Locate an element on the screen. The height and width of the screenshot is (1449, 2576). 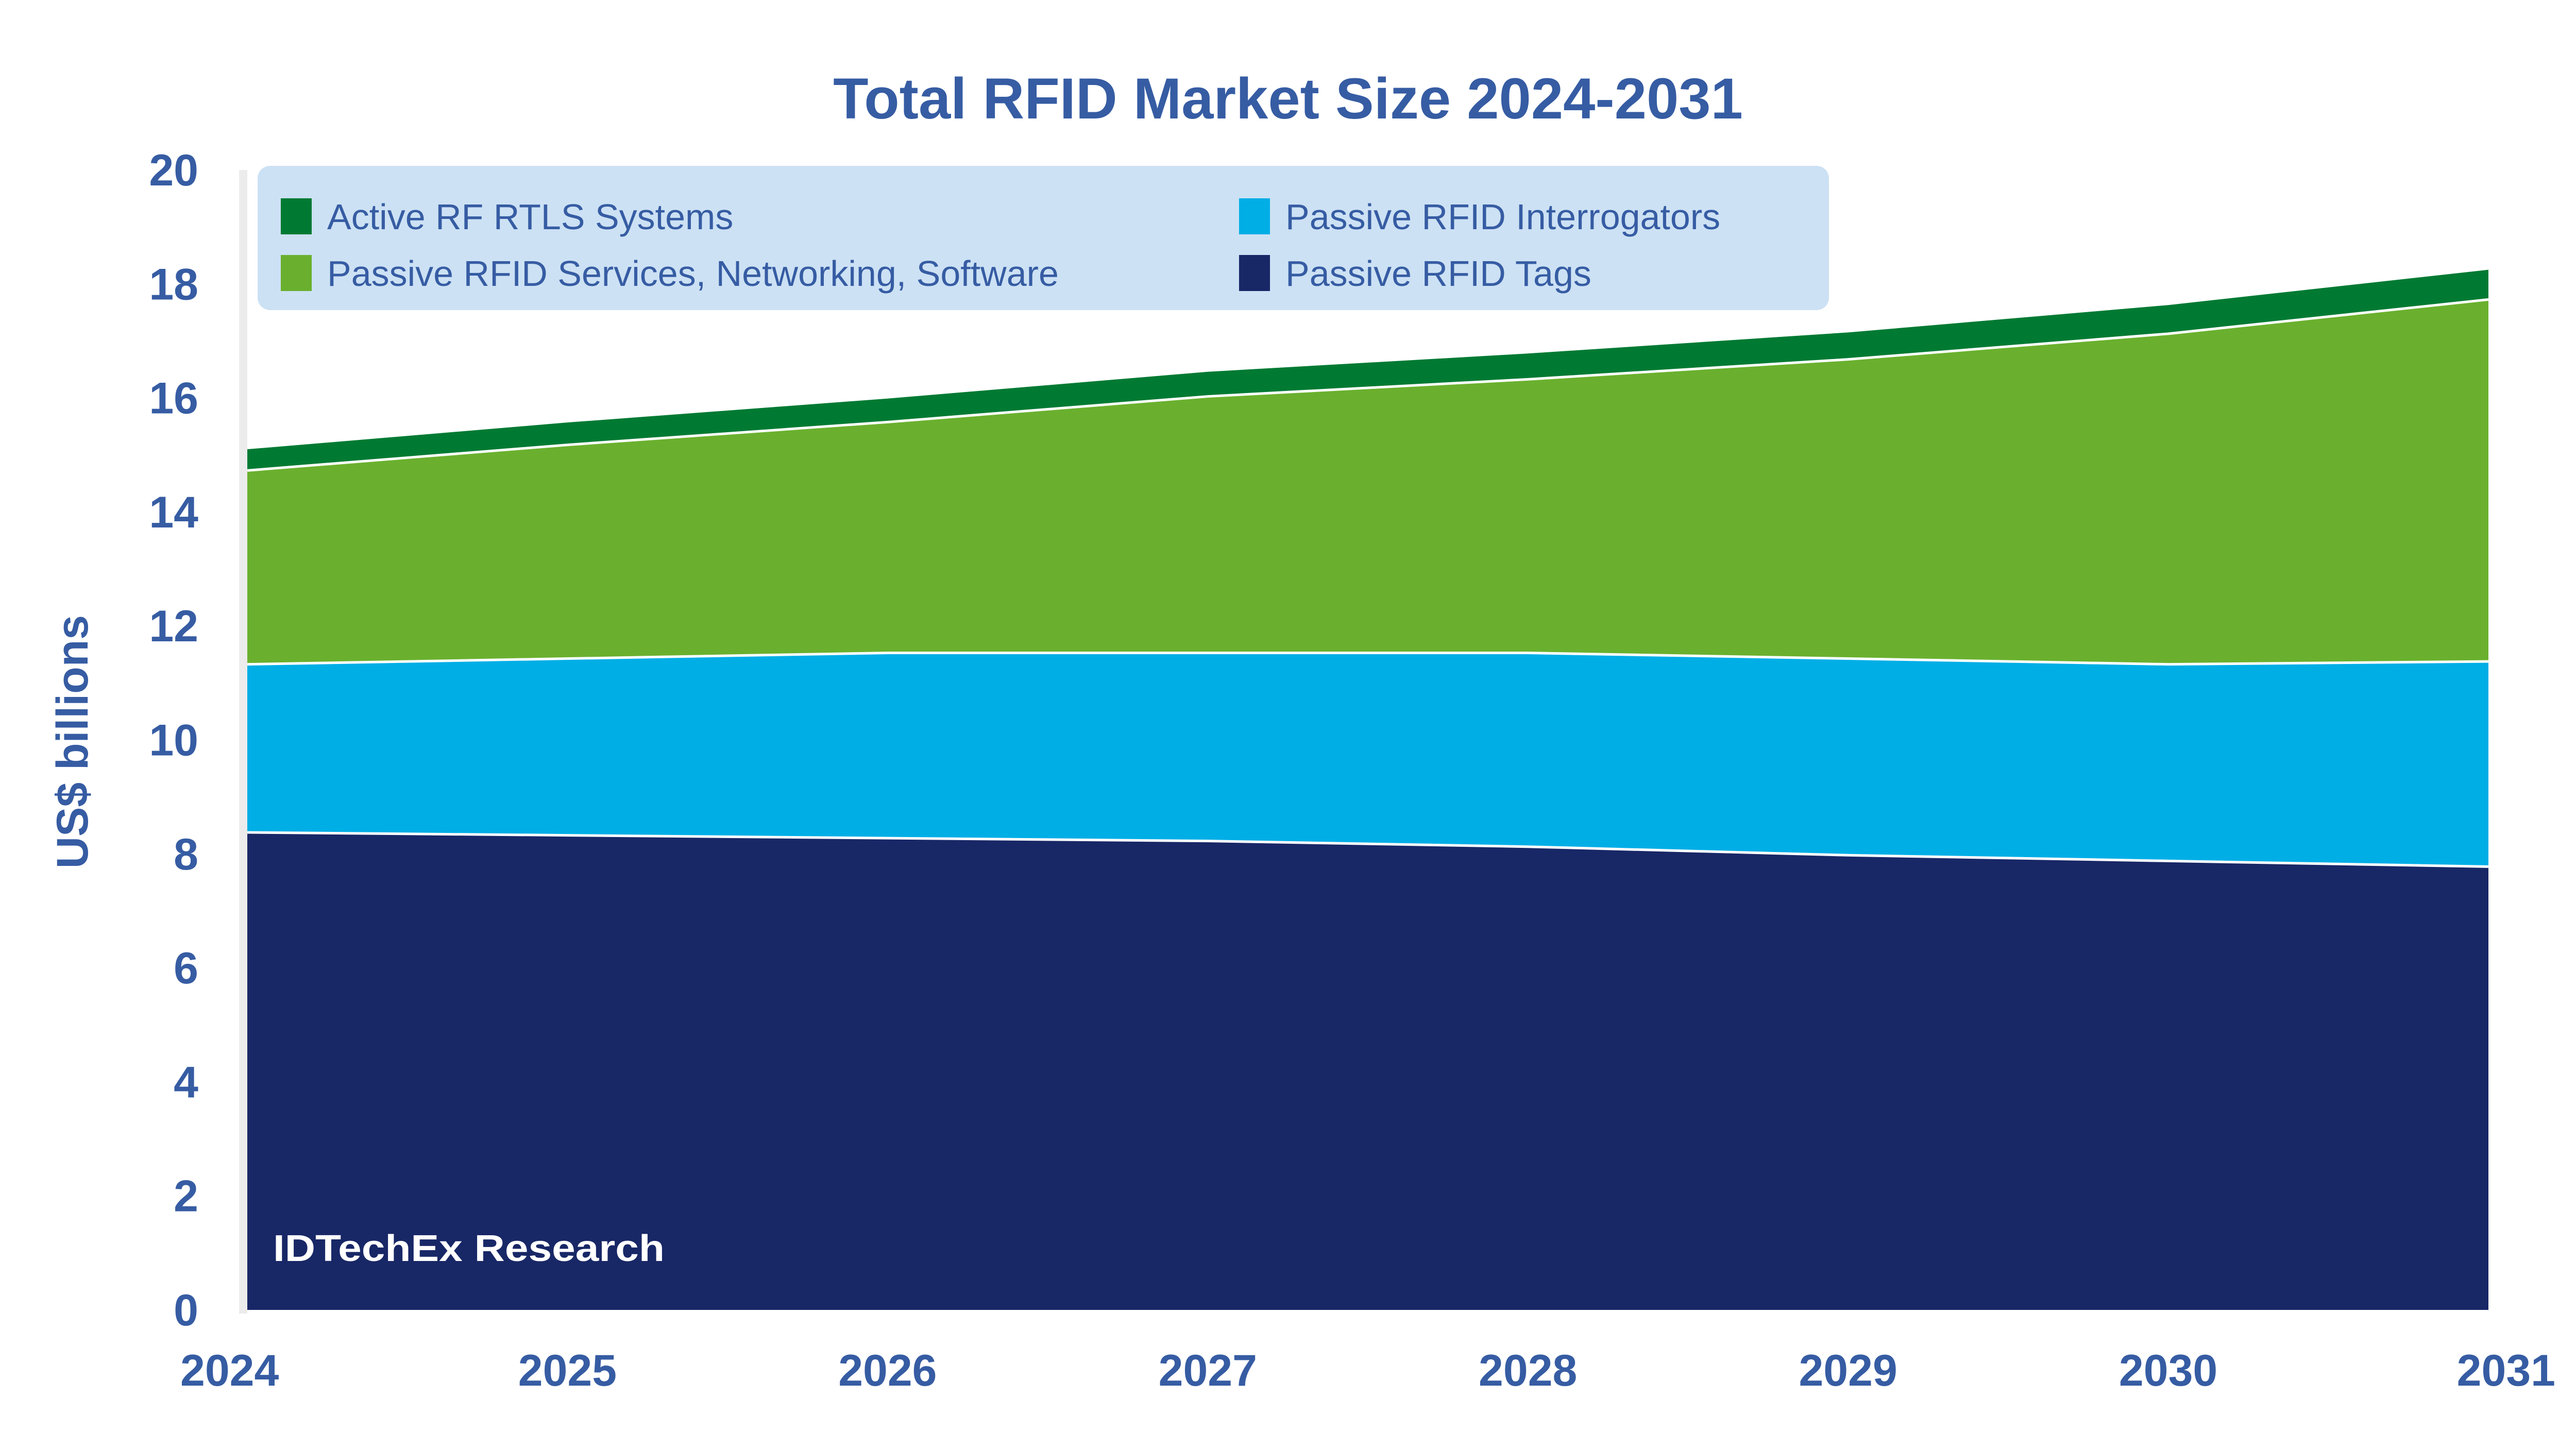
y-tick-label: 2 is located at coordinates (186, 1197).